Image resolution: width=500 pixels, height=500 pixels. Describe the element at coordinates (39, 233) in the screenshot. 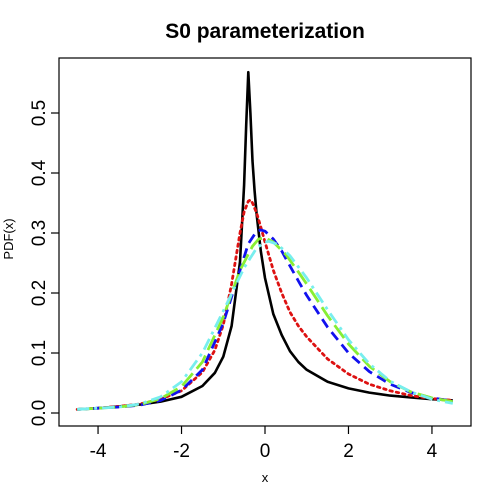

I see `y-tick-label: 0.3` at that location.